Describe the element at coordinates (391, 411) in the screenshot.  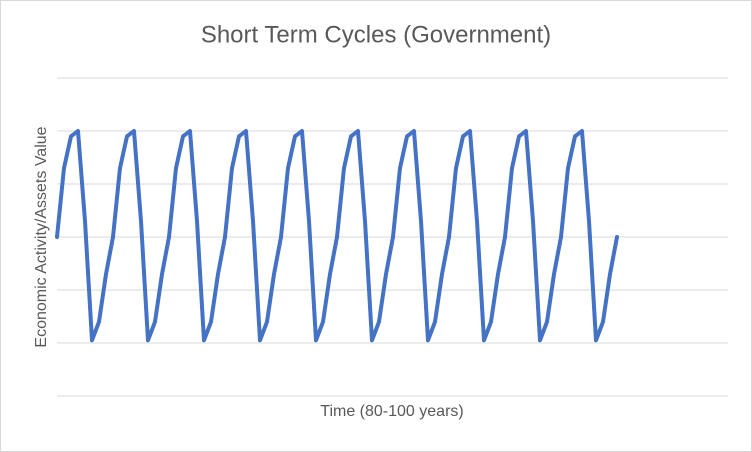
I see `x-axis-label: Time (80-100 years)` at that location.